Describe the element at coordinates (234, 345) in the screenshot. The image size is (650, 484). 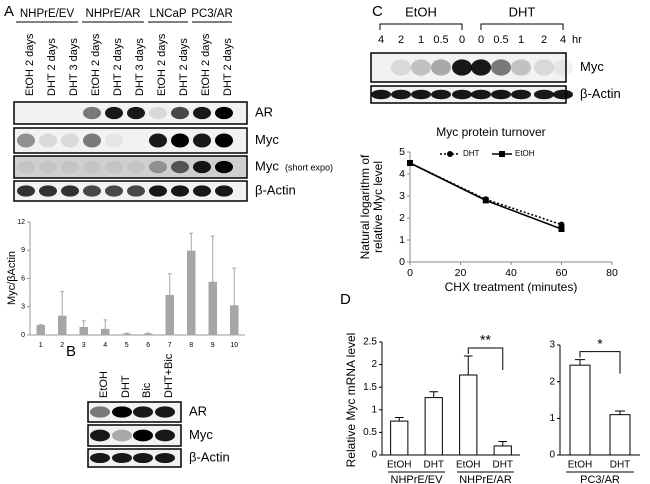
I see `x-tick-label: 10` at that location.